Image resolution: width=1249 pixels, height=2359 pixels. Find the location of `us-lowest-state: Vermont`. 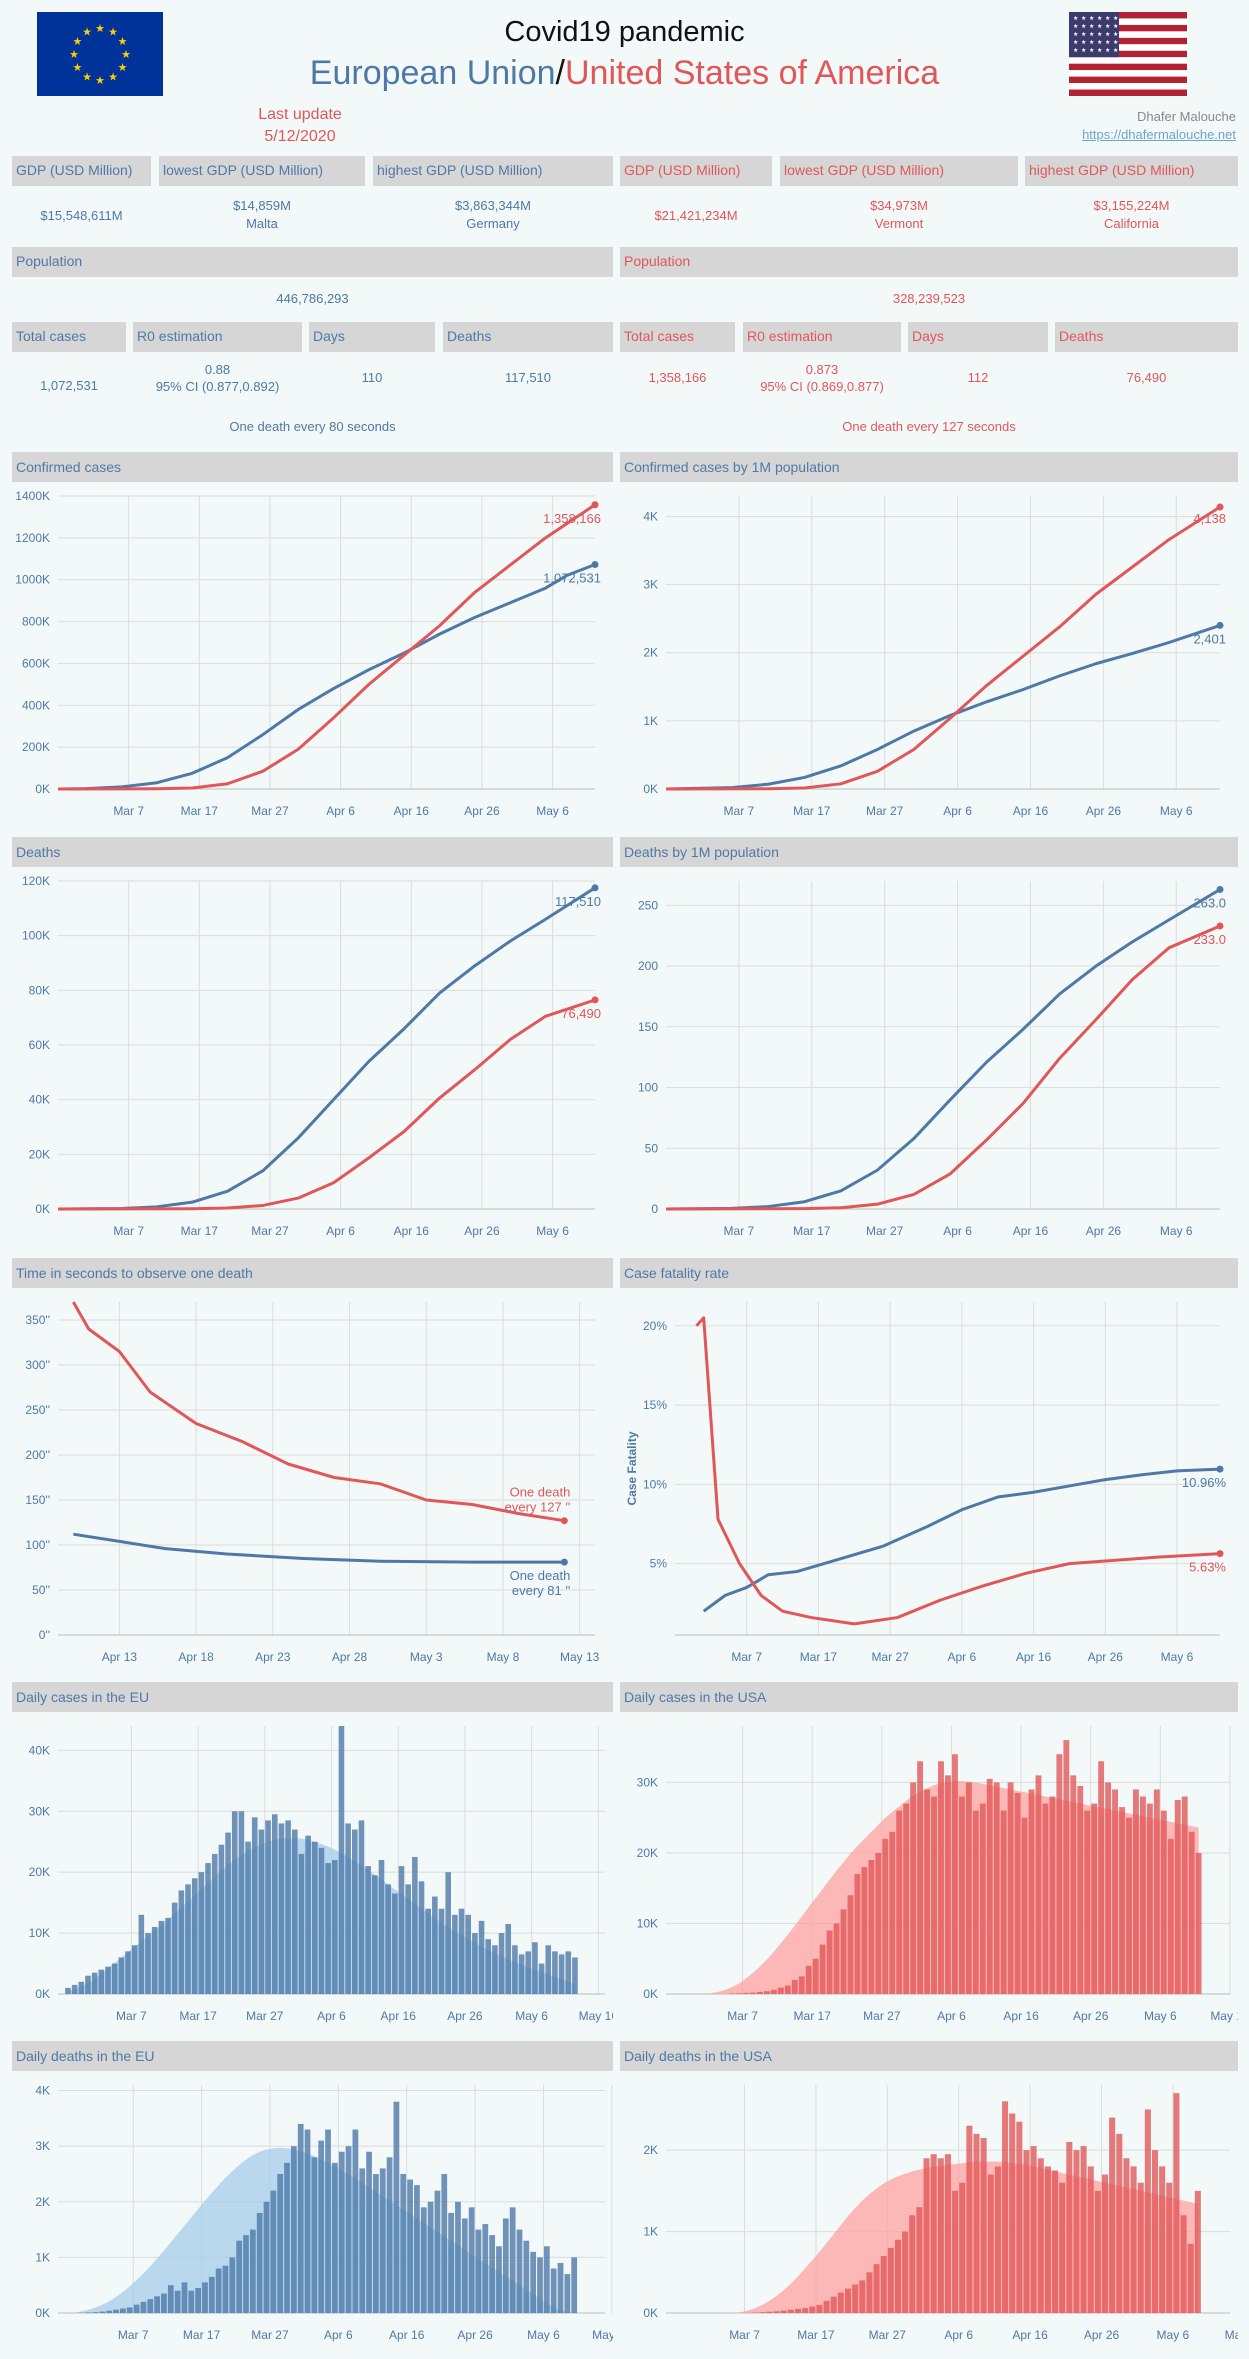

us-lowest-state: Vermont is located at coordinates (899, 223).